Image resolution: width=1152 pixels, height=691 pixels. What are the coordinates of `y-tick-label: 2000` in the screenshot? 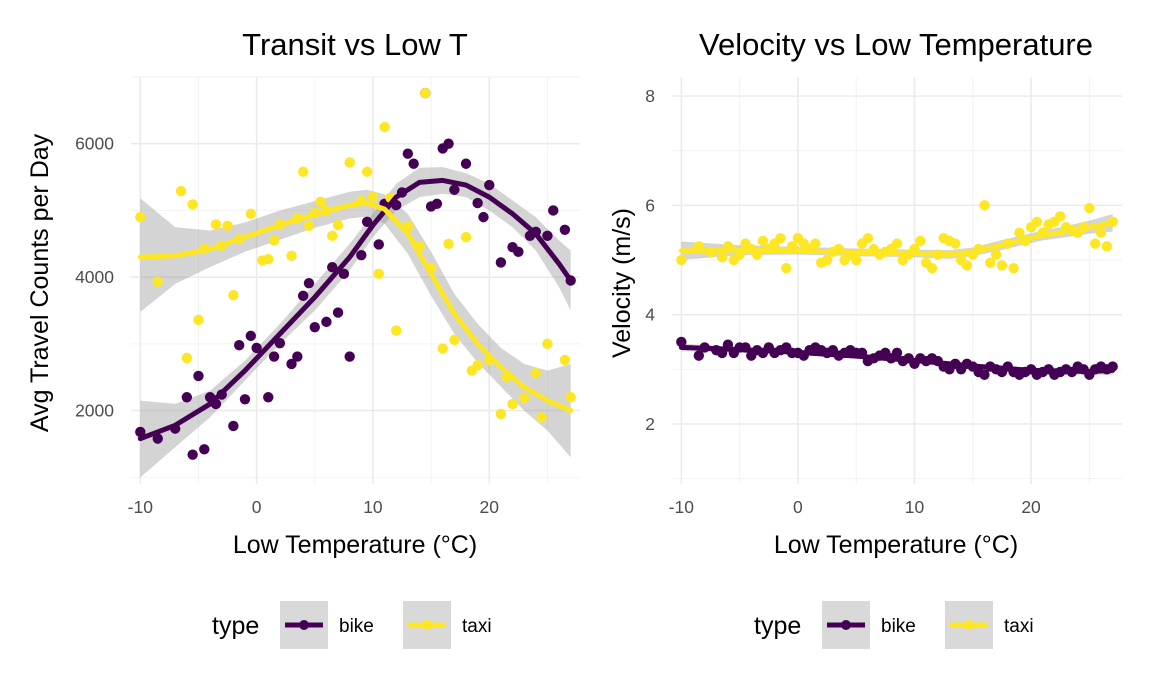 It's located at (94, 411).